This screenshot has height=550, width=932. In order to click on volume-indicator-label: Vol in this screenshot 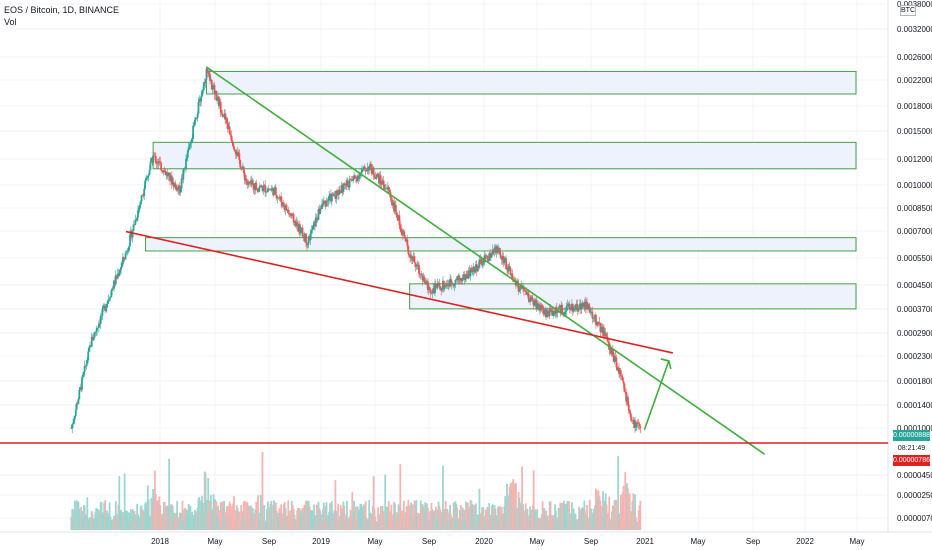, I will do `click(10, 22)`.